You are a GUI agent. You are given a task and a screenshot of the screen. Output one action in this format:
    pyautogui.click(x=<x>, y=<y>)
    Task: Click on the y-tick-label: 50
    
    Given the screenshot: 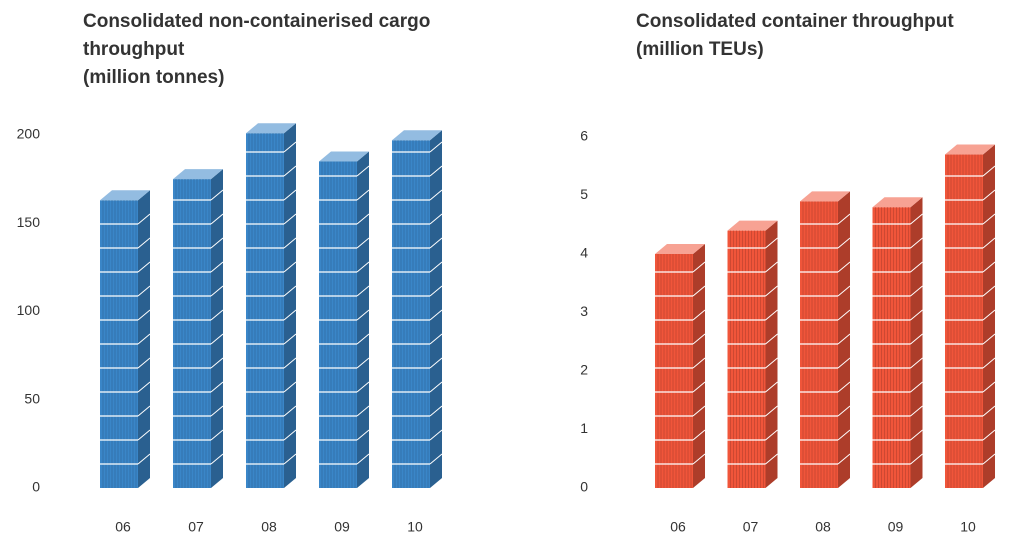 What is the action you would take?
    pyautogui.click(x=32, y=398)
    